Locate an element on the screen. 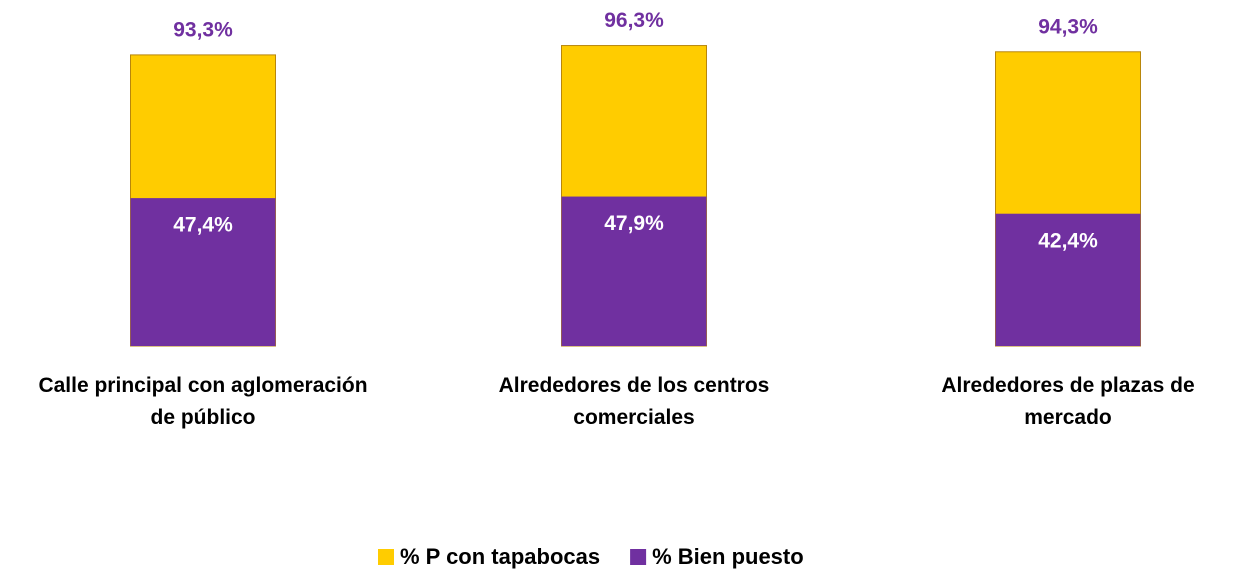  value-label: 42,4% is located at coordinates (1068, 240).